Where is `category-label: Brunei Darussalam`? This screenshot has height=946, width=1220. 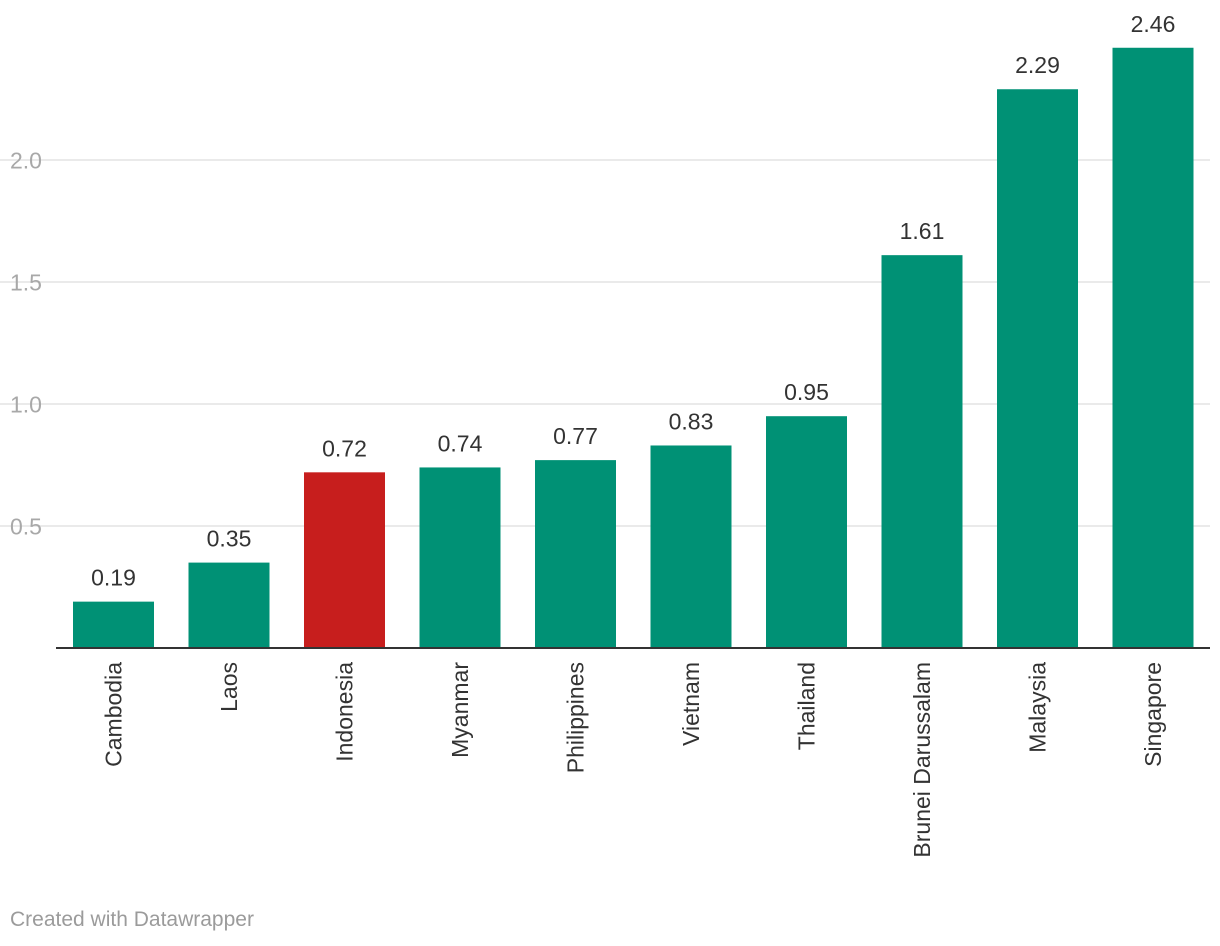
category-label: Brunei Darussalam is located at coordinates (922, 760).